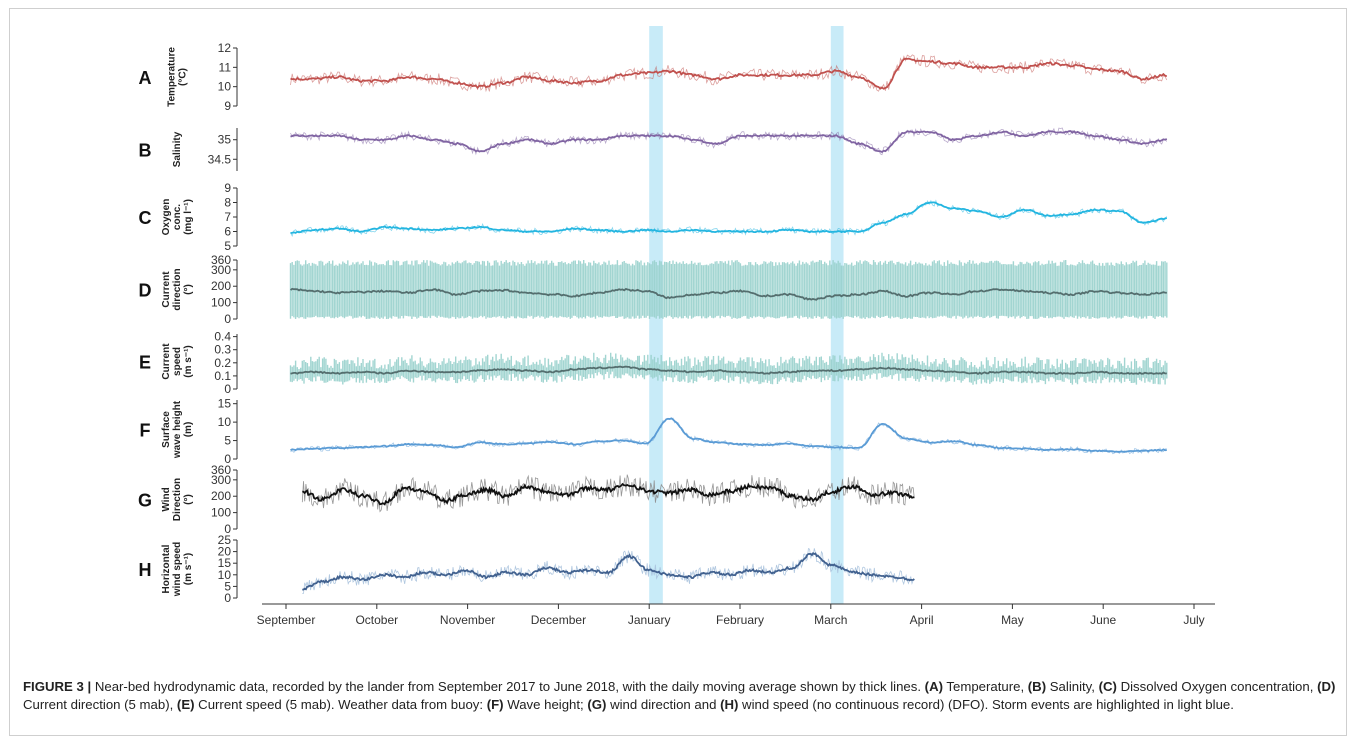  What do you see at coordinates (222, 350) in the screenshot?
I see `y-tick-label: 0.3` at bounding box center [222, 350].